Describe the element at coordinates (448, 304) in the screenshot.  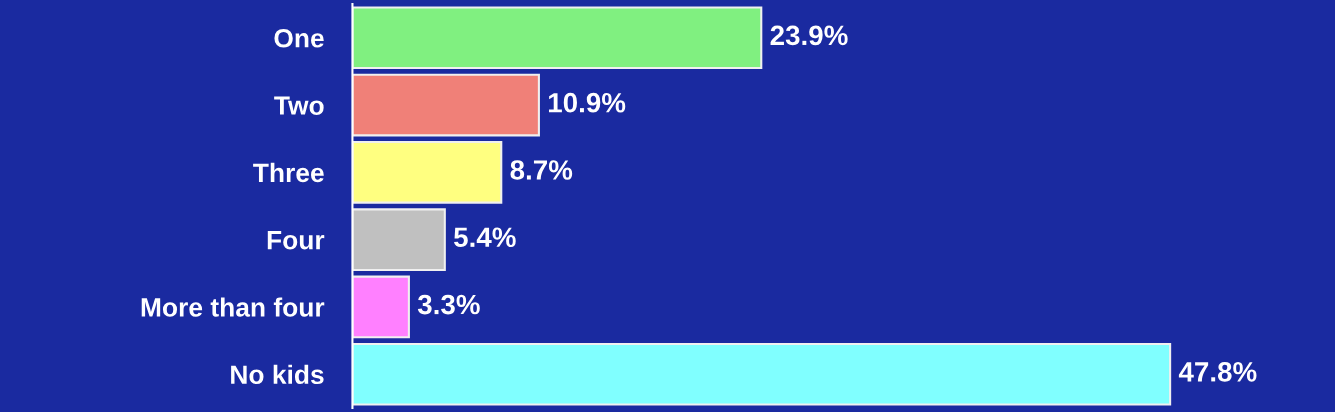
I see `data-label: 3.3%` at that location.